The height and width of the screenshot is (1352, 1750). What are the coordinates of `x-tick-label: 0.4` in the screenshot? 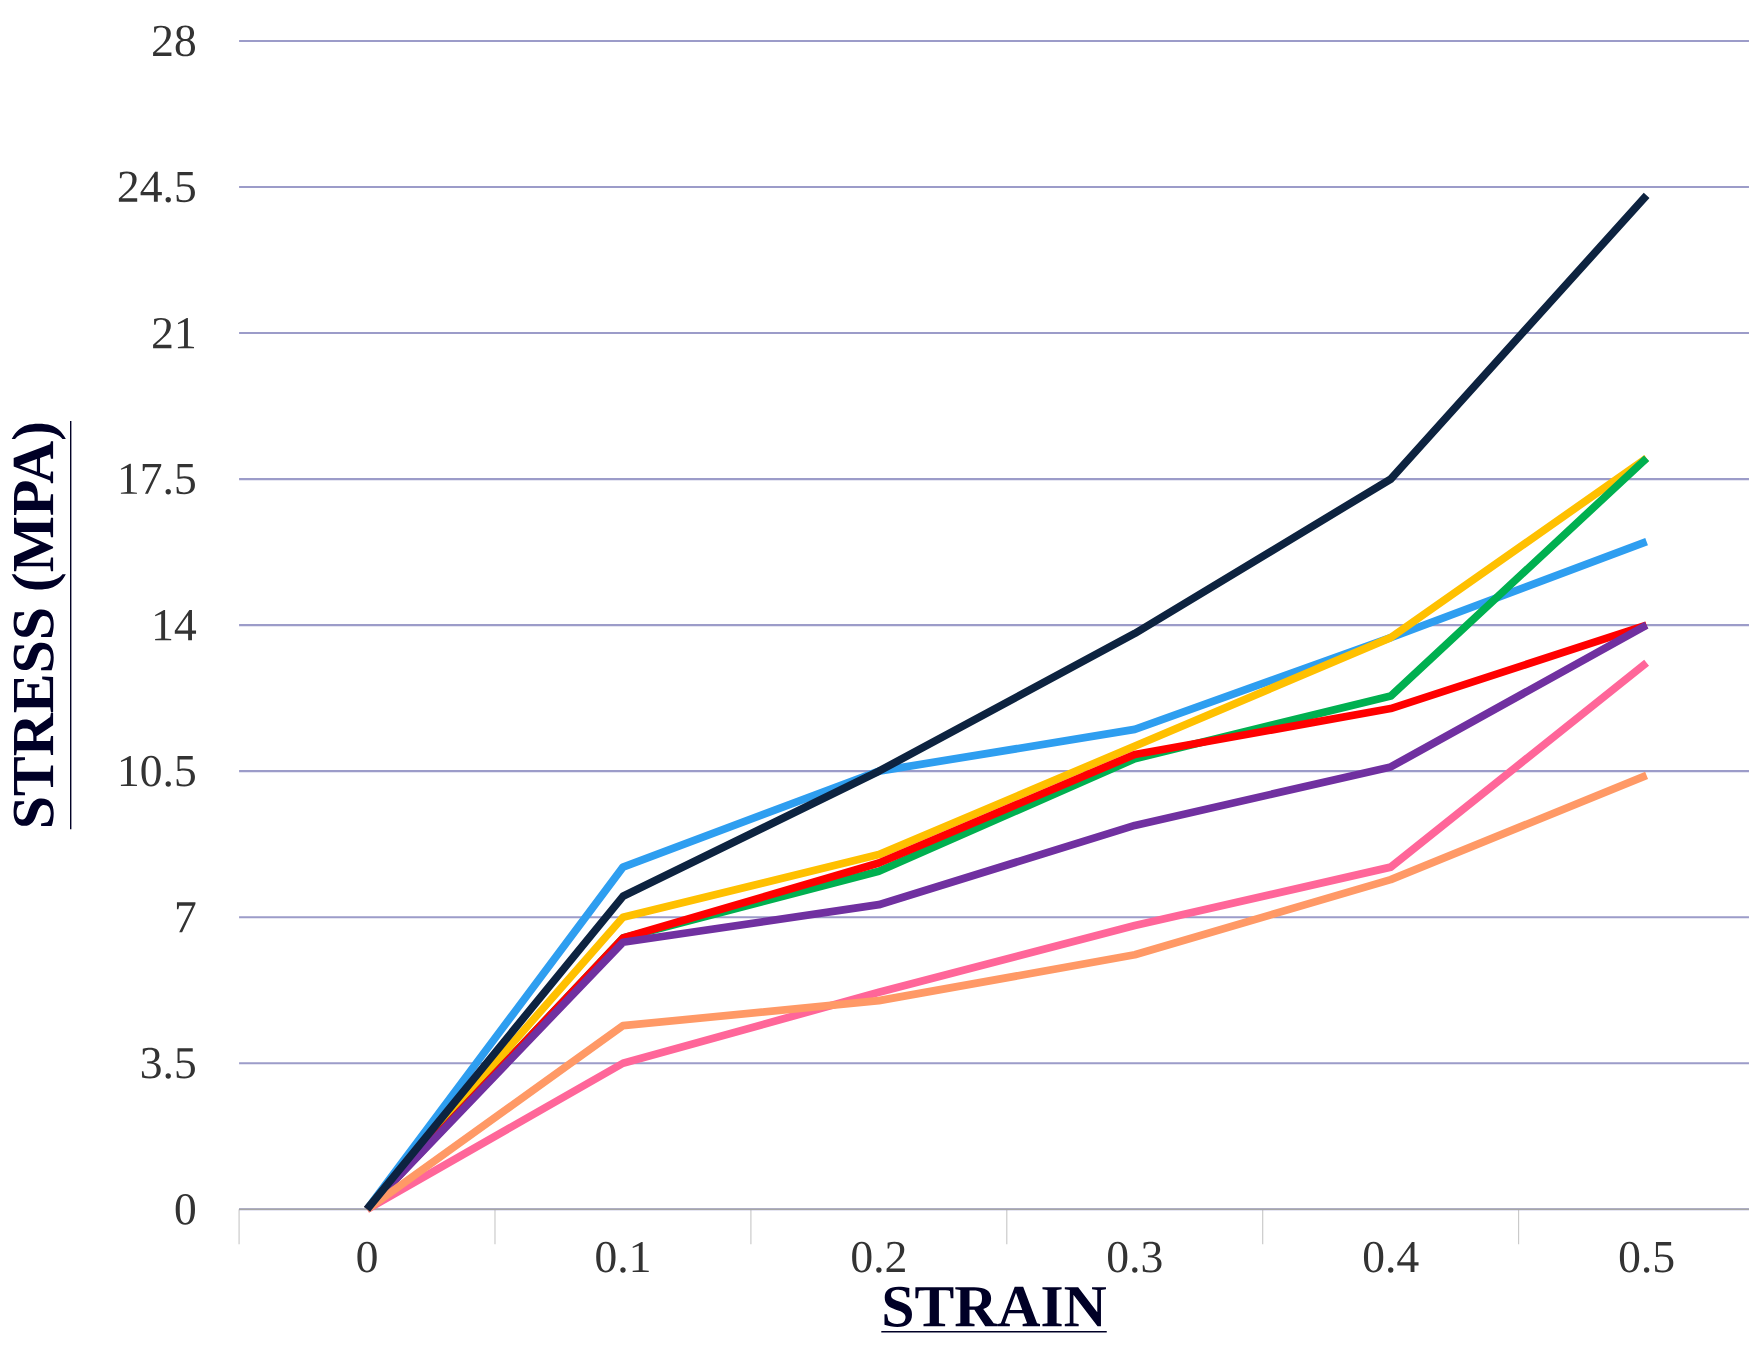 It's located at (1391, 1257).